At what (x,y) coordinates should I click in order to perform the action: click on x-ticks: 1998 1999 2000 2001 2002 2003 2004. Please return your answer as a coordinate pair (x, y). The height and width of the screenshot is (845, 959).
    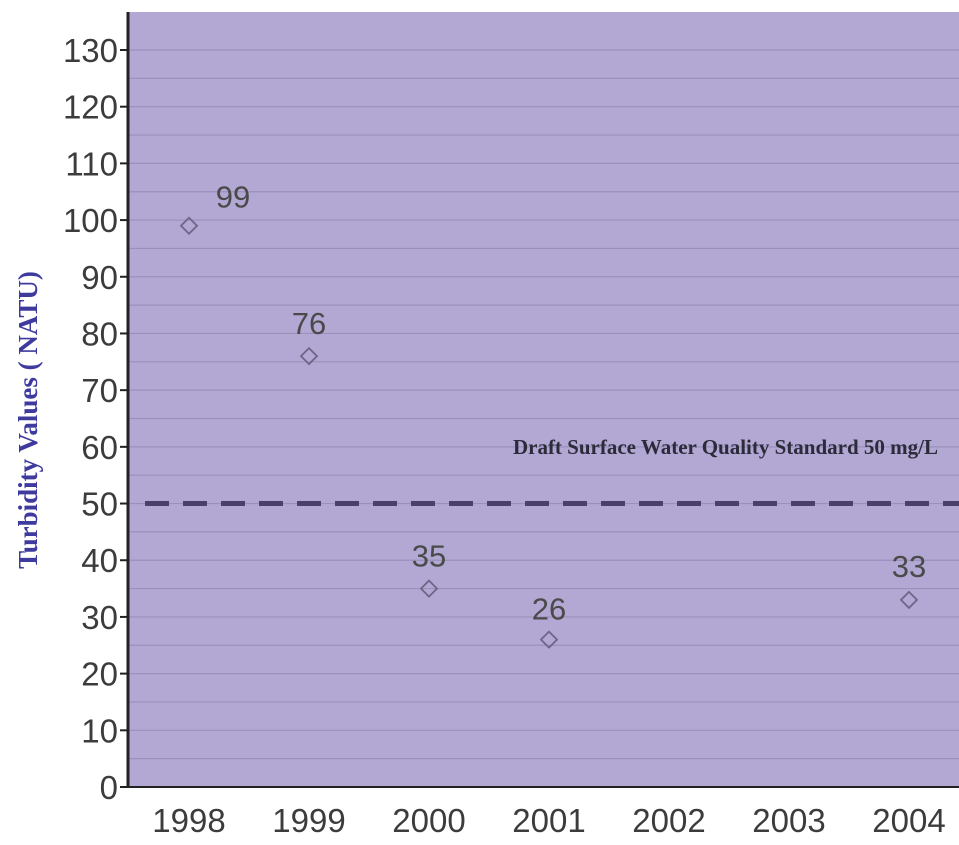
    Looking at the image, I should click on (548, 820).